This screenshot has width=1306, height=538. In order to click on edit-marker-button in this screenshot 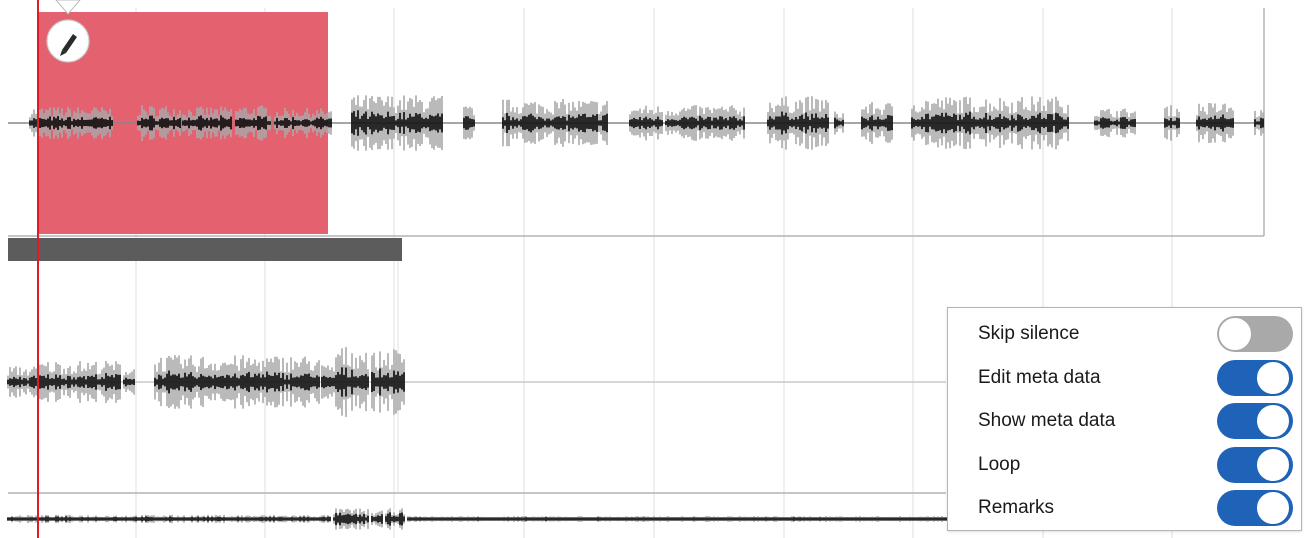, I will do `click(68, 41)`.